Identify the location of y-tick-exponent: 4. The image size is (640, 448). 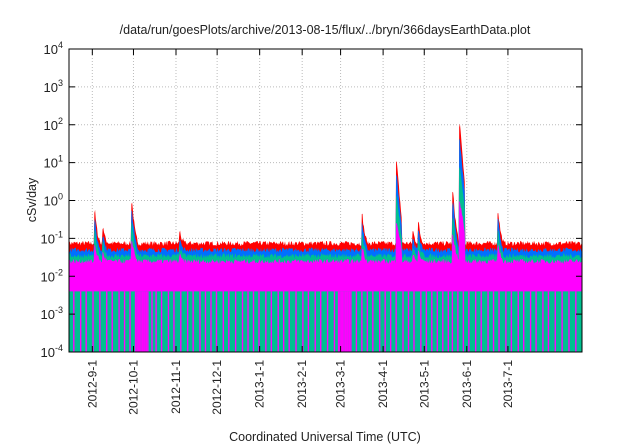
(60, 45).